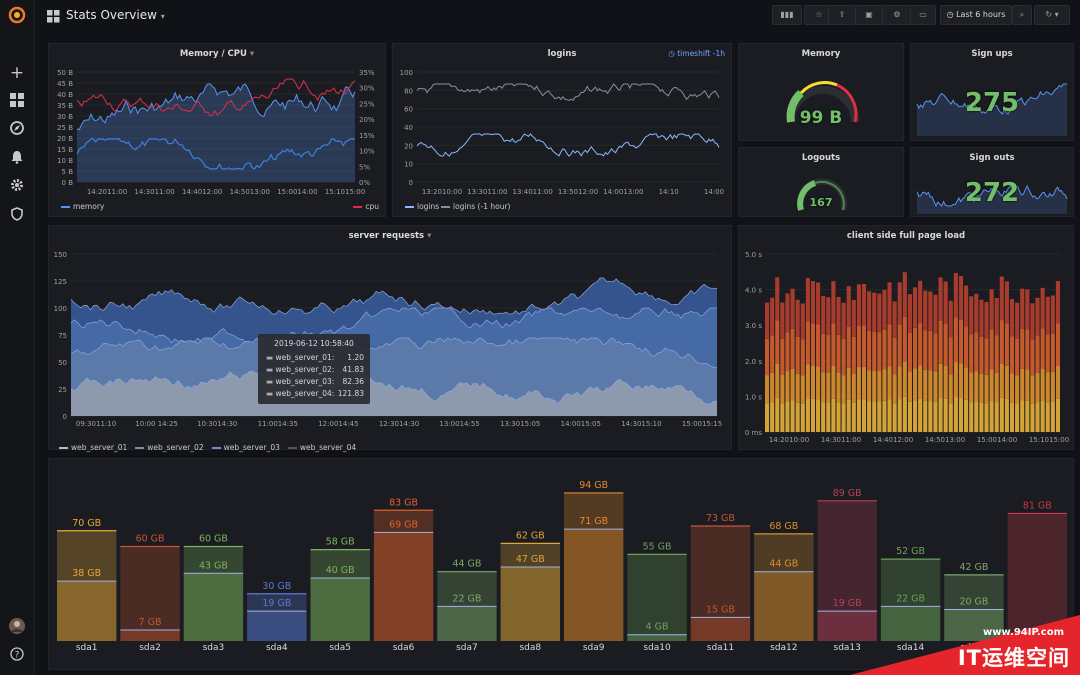 Image resolution: width=1080 pixels, height=675 pixels. What do you see at coordinates (17, 656) in the screenshot?
I see `help-icon: ?` at bounding box center [17, 656].